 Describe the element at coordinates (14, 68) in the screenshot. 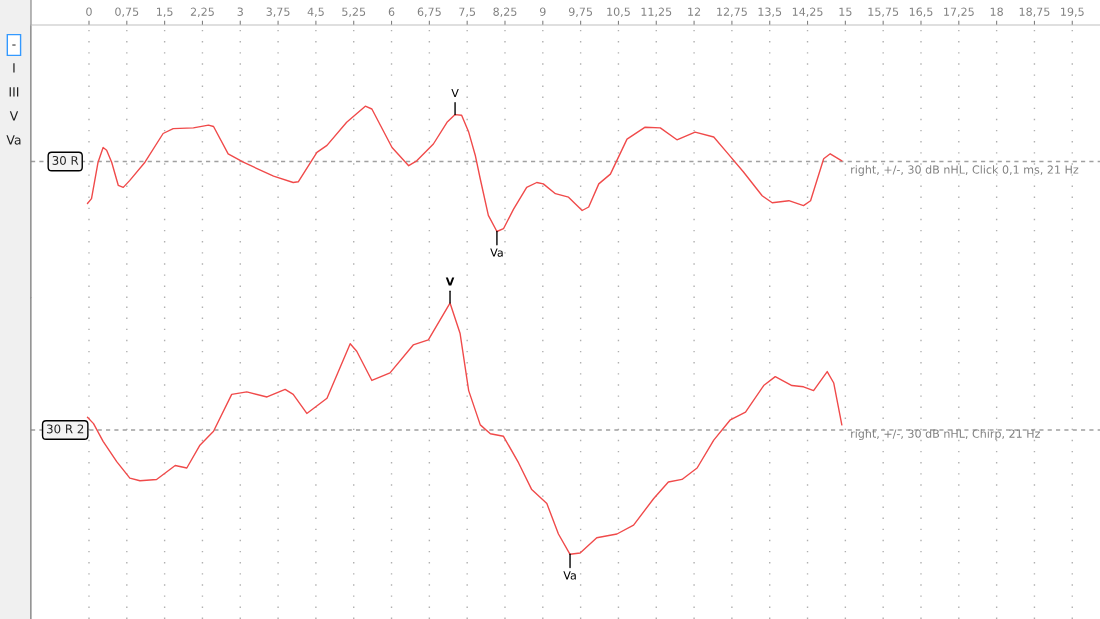

I see `text: I` at that location.